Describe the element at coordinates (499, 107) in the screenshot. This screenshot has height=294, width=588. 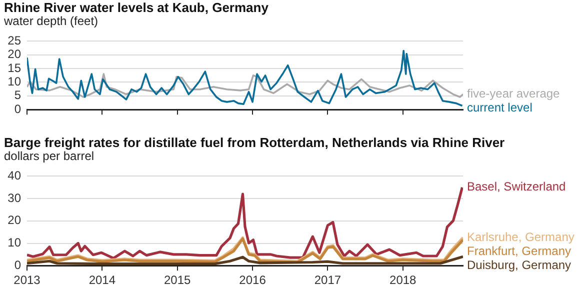
I see `series-label: current level` at that location.